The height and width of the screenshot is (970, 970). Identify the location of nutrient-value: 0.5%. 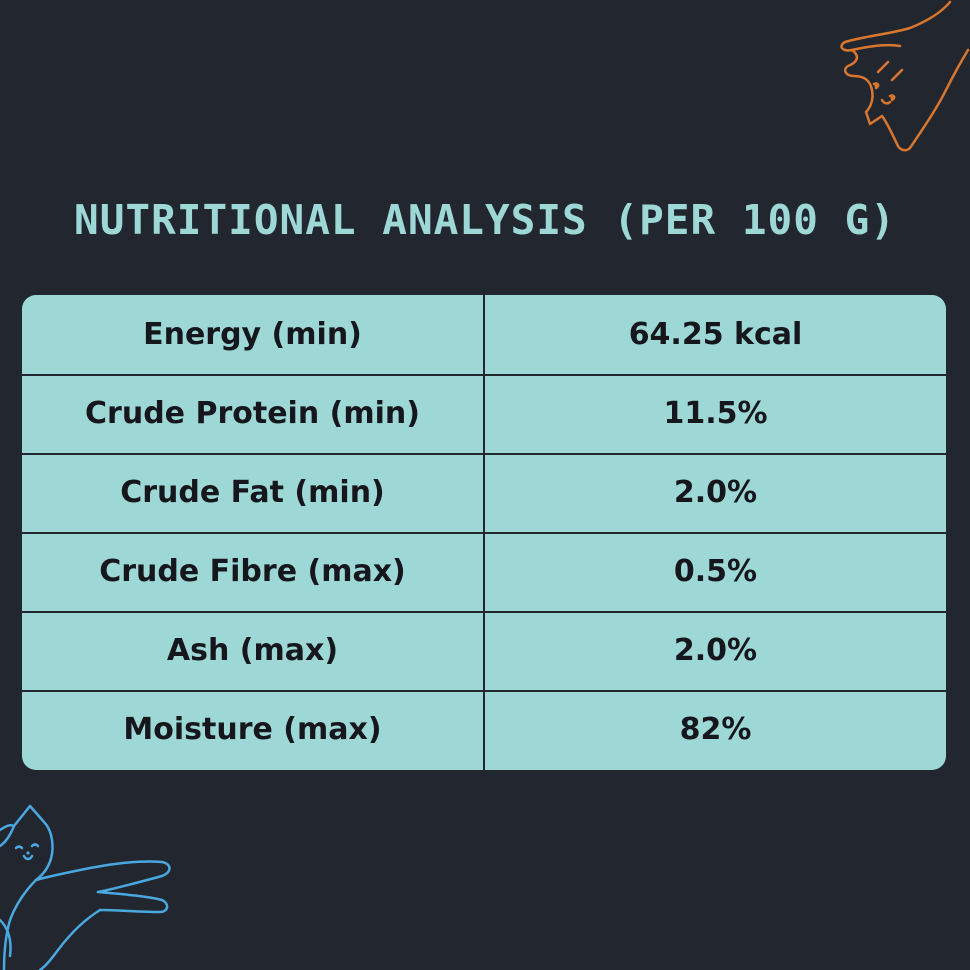
(715, 571).